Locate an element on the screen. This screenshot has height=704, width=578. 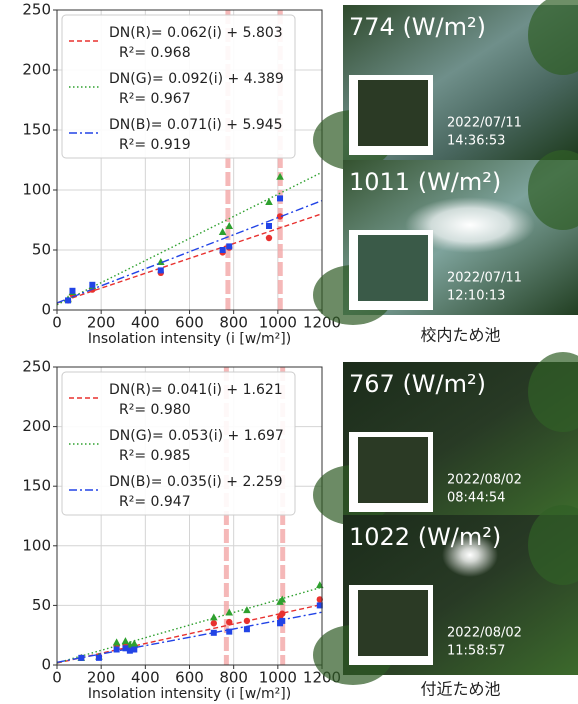
legend-label: DN(B)= 0.035(i) + 2.259 is located at coordinates (196, 482).